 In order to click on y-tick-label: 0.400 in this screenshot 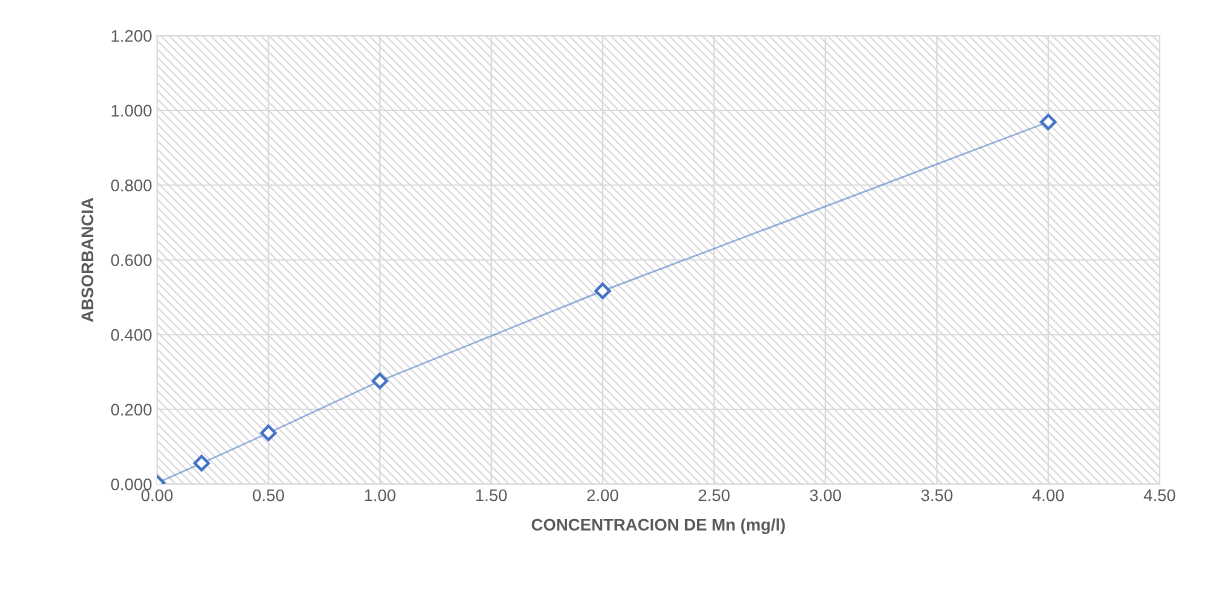, I will do `click(131, 335)`.